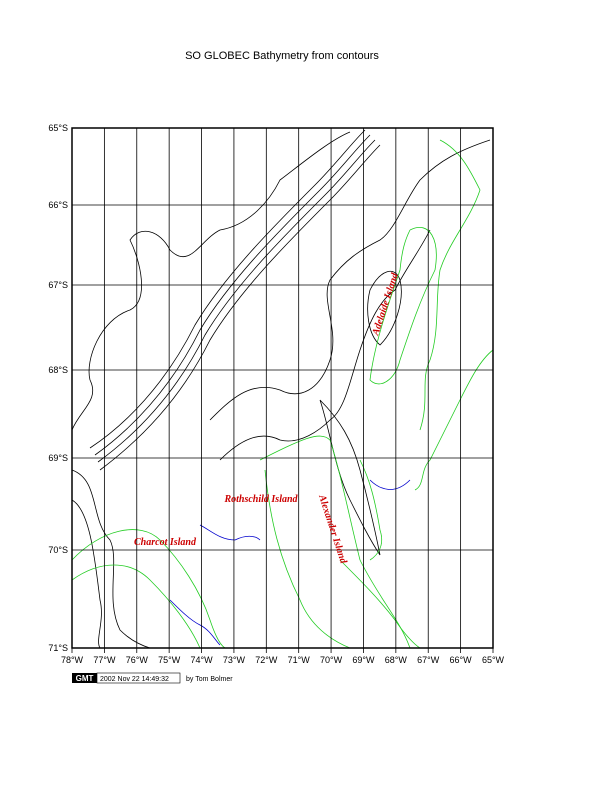  I want to click on longitude-label: 70°W, so click(331, 660).